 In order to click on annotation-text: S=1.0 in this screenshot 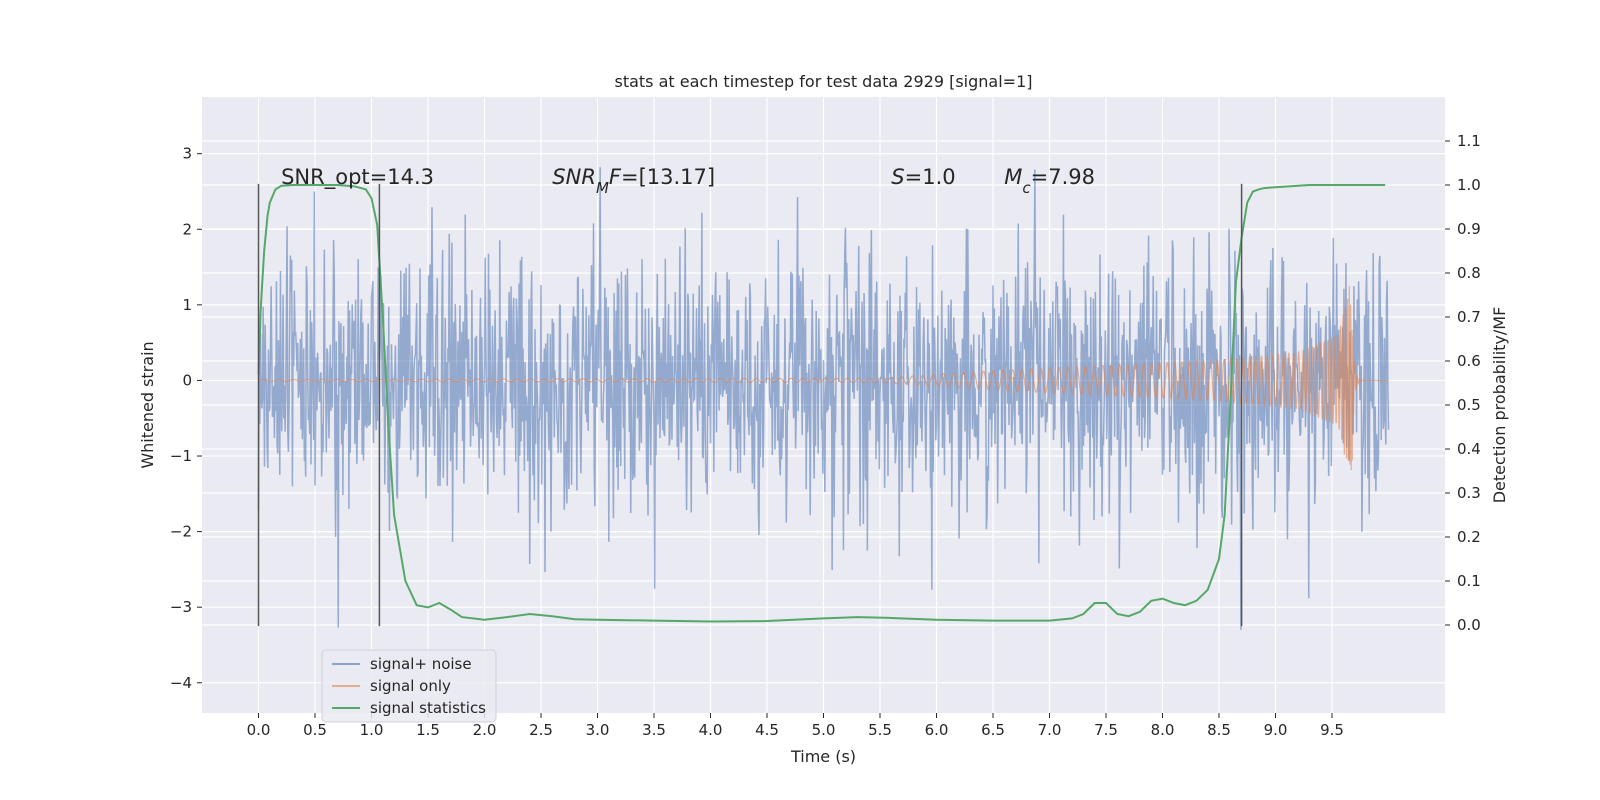, I will do `click(923, 177)`.